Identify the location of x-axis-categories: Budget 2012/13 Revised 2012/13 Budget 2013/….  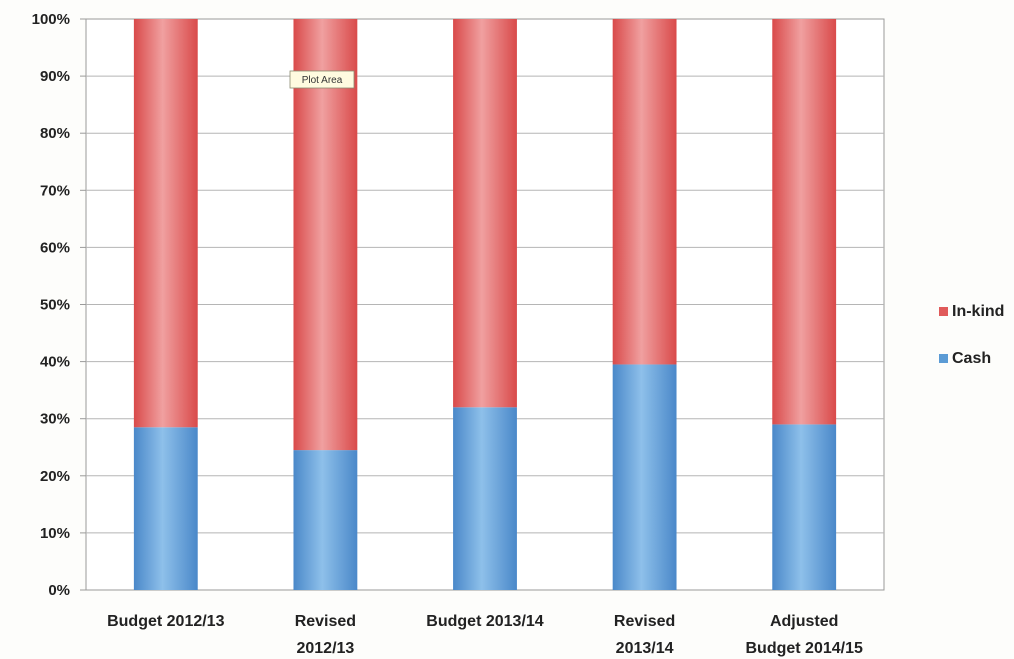
(485, 635).